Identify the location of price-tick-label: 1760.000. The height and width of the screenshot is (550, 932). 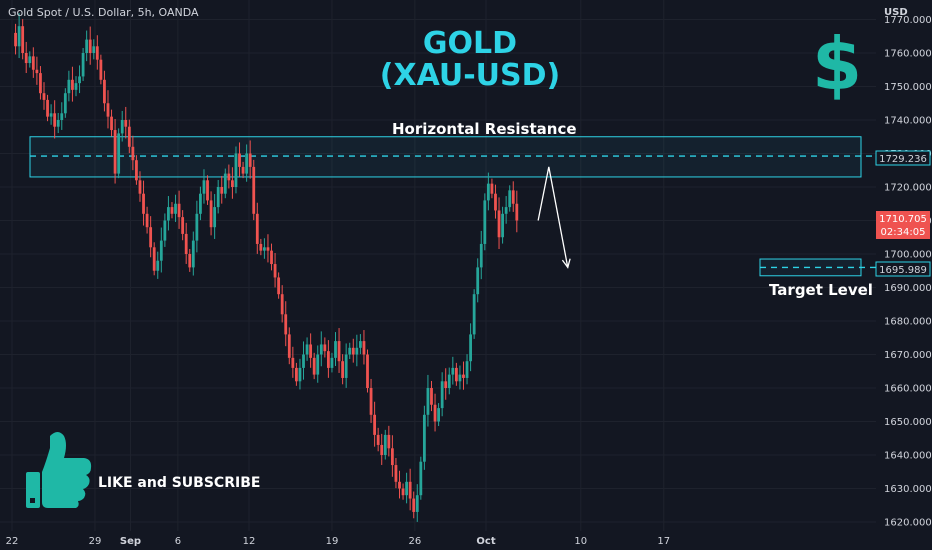
(908, 54).